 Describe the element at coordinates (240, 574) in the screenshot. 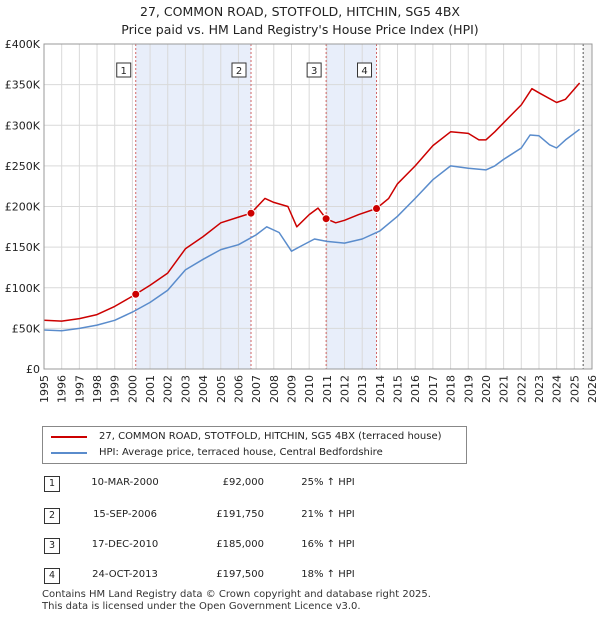

I see `sale-price: £197,500` at that location.